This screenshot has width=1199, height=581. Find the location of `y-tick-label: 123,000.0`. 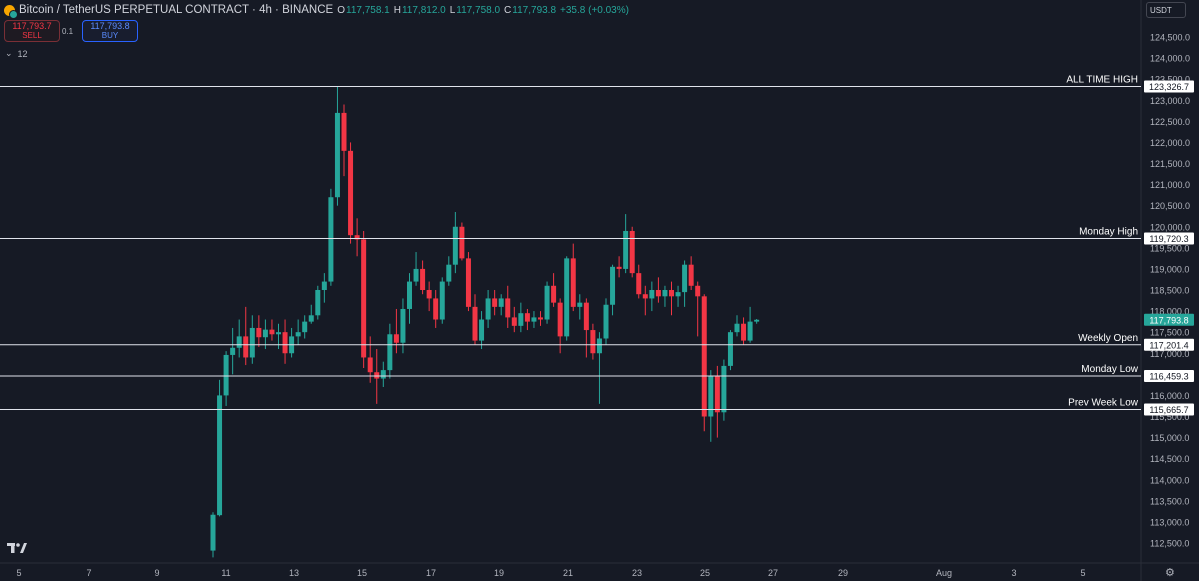

y-tick-label: 123,000.0 is located at coordinates (1170, 101).